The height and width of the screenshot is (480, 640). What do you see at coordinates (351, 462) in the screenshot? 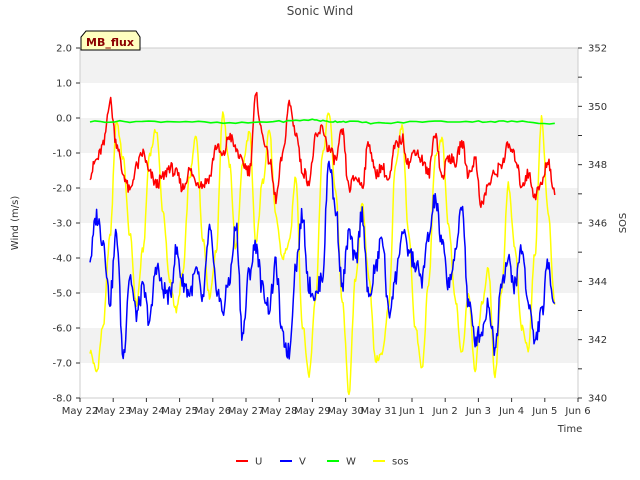
I see `legend-label-w: W` at bounding box center [351, 462].